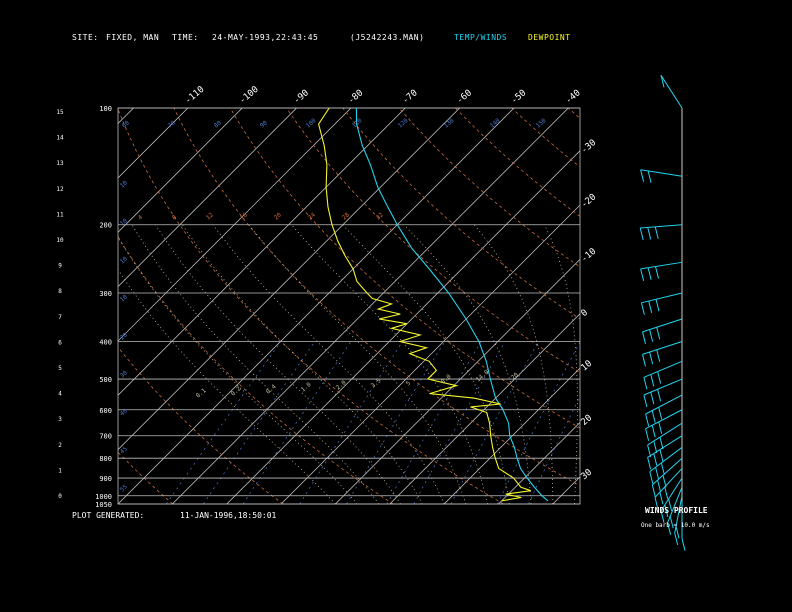 The width and height of the screenshot is (792, 612). I want to click on mixing-ratio-label: 0.4, so click(271, 389).